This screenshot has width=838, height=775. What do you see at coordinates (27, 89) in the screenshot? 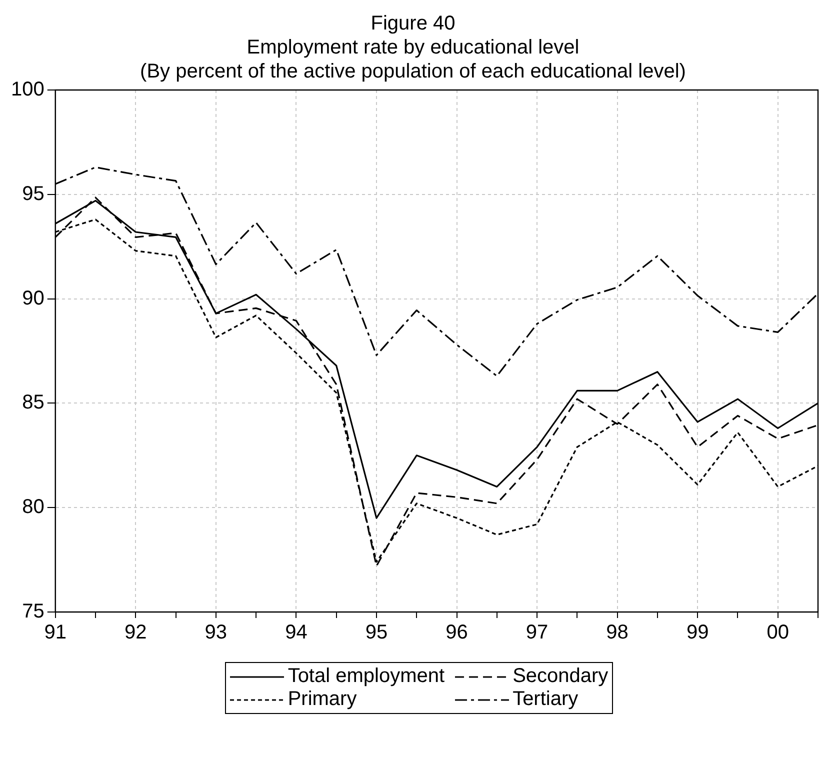
I see `y-tick-label: 100` at bounding box center [27, 89].